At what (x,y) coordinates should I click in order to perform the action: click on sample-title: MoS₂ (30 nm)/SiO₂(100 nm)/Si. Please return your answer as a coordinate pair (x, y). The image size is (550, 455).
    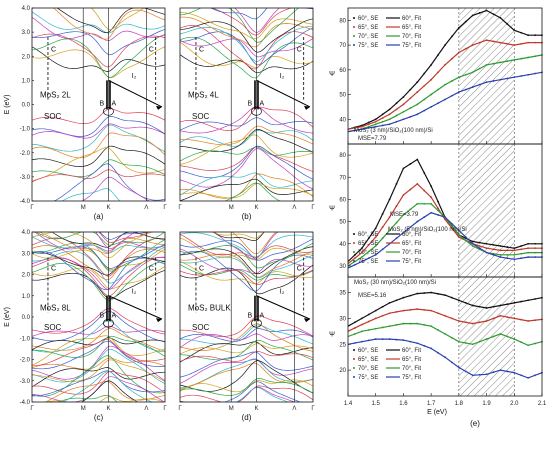
    Looking at the image, I should click on (395, 283).